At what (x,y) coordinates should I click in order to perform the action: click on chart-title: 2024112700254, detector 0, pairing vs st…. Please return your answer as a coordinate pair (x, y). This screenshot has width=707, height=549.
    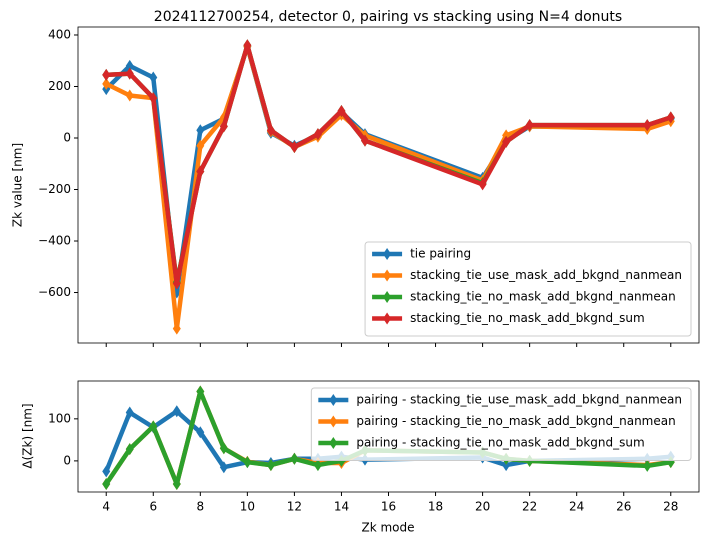
    Looking at the image, I should click on (388, 17).